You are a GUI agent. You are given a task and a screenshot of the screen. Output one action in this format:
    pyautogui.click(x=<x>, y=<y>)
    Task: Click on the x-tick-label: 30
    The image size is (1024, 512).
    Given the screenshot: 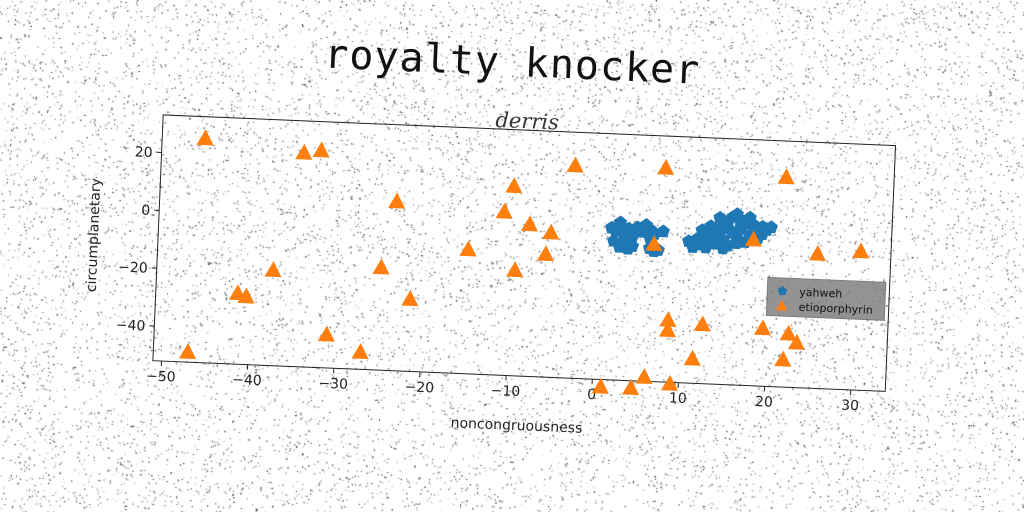 What is the action you would take?
    pyautogui.click(x=850, y=406)
    